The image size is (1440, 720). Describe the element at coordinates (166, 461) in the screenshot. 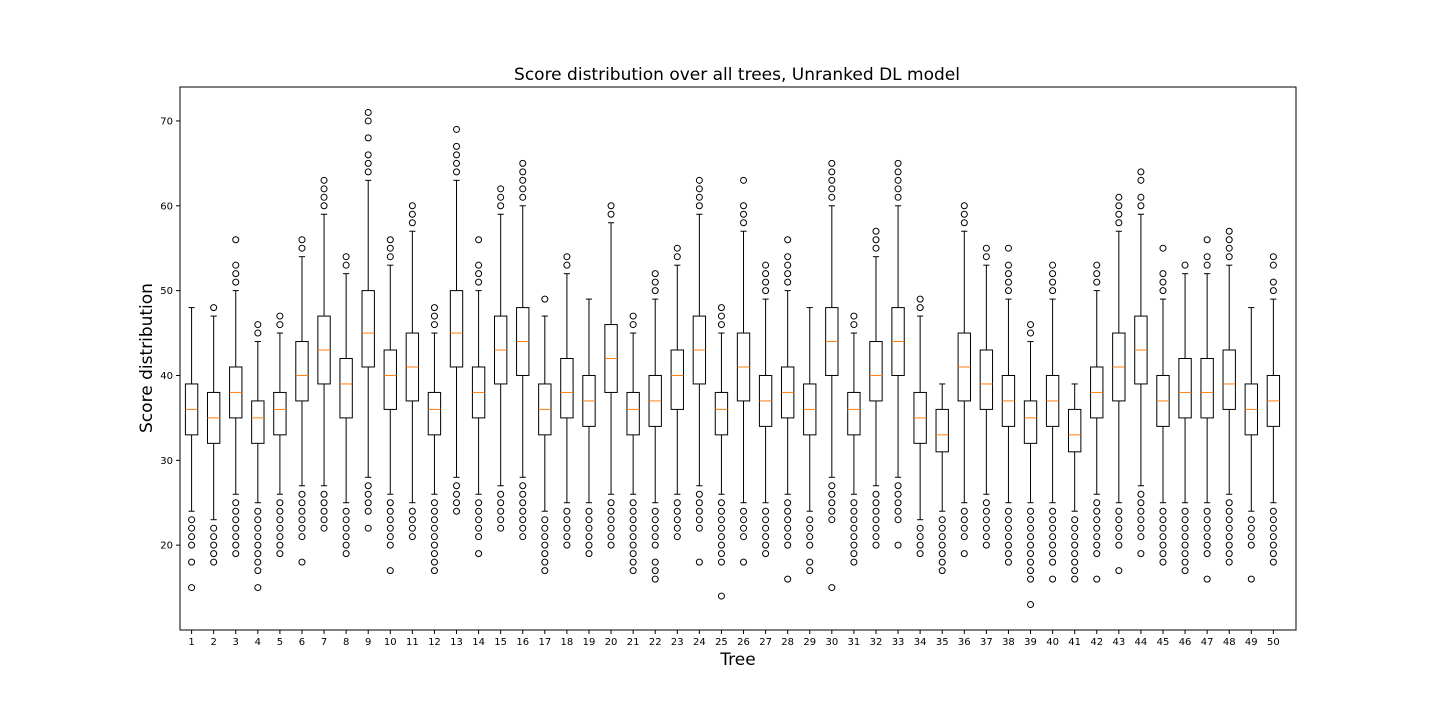

I see `y-tick-label: 30` at that location.